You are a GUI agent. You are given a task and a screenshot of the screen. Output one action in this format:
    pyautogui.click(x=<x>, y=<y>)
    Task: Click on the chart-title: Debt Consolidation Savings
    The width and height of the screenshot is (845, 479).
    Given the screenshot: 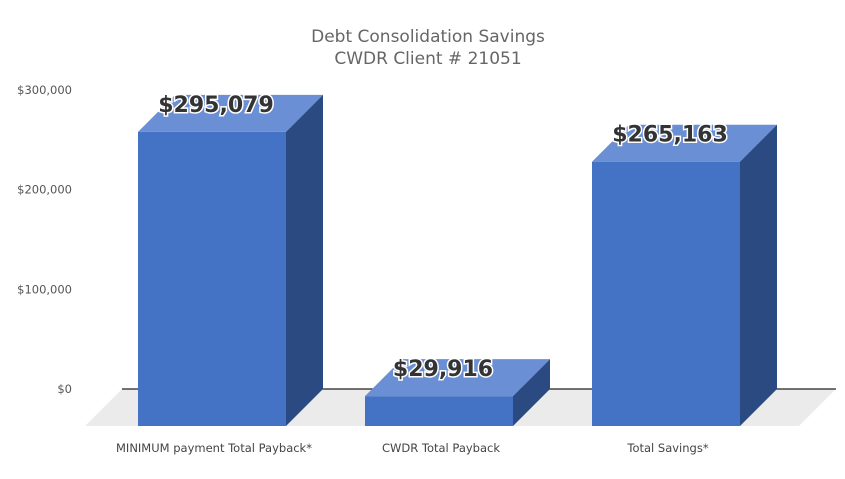 What is the action you would take?
    pyautogui.click(x=428, y=37)
    